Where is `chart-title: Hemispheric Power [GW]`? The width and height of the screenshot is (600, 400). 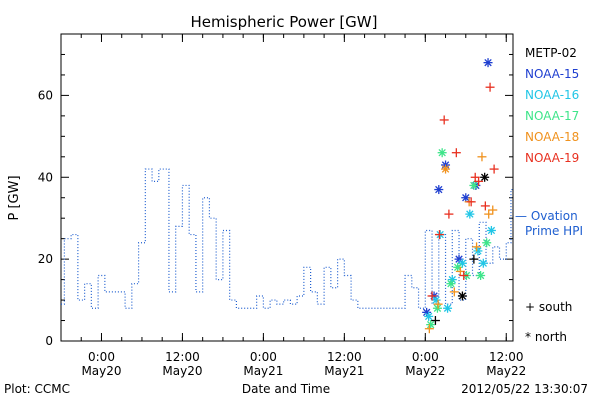
chart-title: Hemispheric Power [GW] is located at coordinates (284, 22).